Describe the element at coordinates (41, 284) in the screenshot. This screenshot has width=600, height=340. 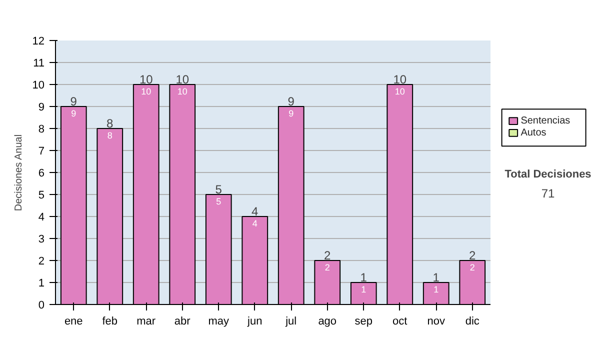
I see `y-tick-label: 1` at that location.